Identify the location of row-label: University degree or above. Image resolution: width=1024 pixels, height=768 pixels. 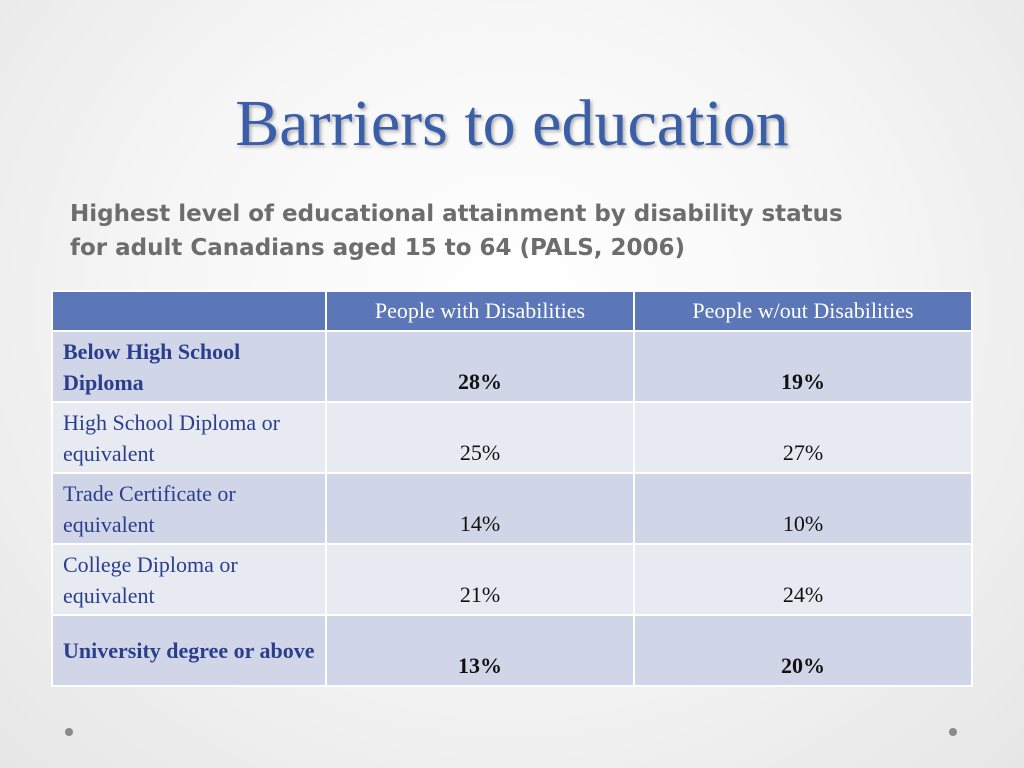
(189, 650).